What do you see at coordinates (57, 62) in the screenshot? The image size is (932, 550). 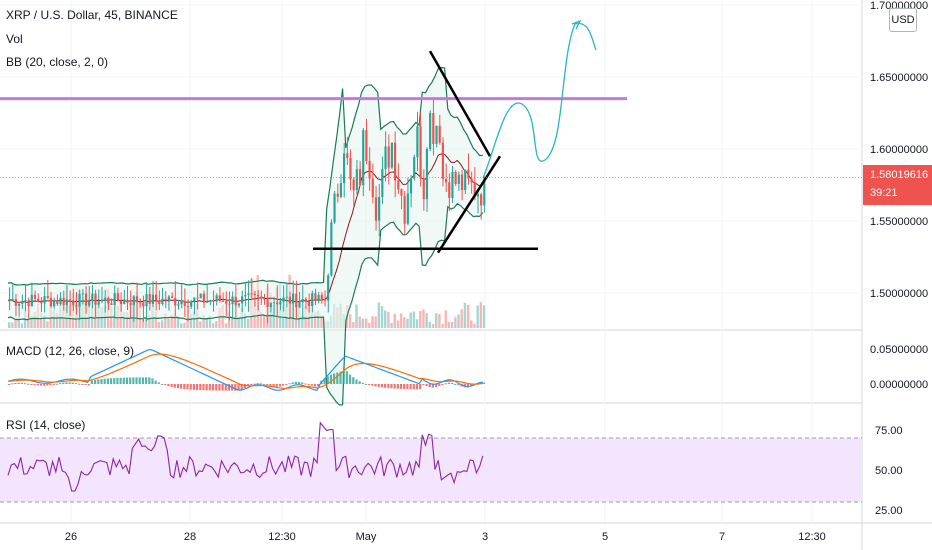 I see `bollinger-bands-legend: BB (20, close, 2, 0)` at bounding box center [57, 62].